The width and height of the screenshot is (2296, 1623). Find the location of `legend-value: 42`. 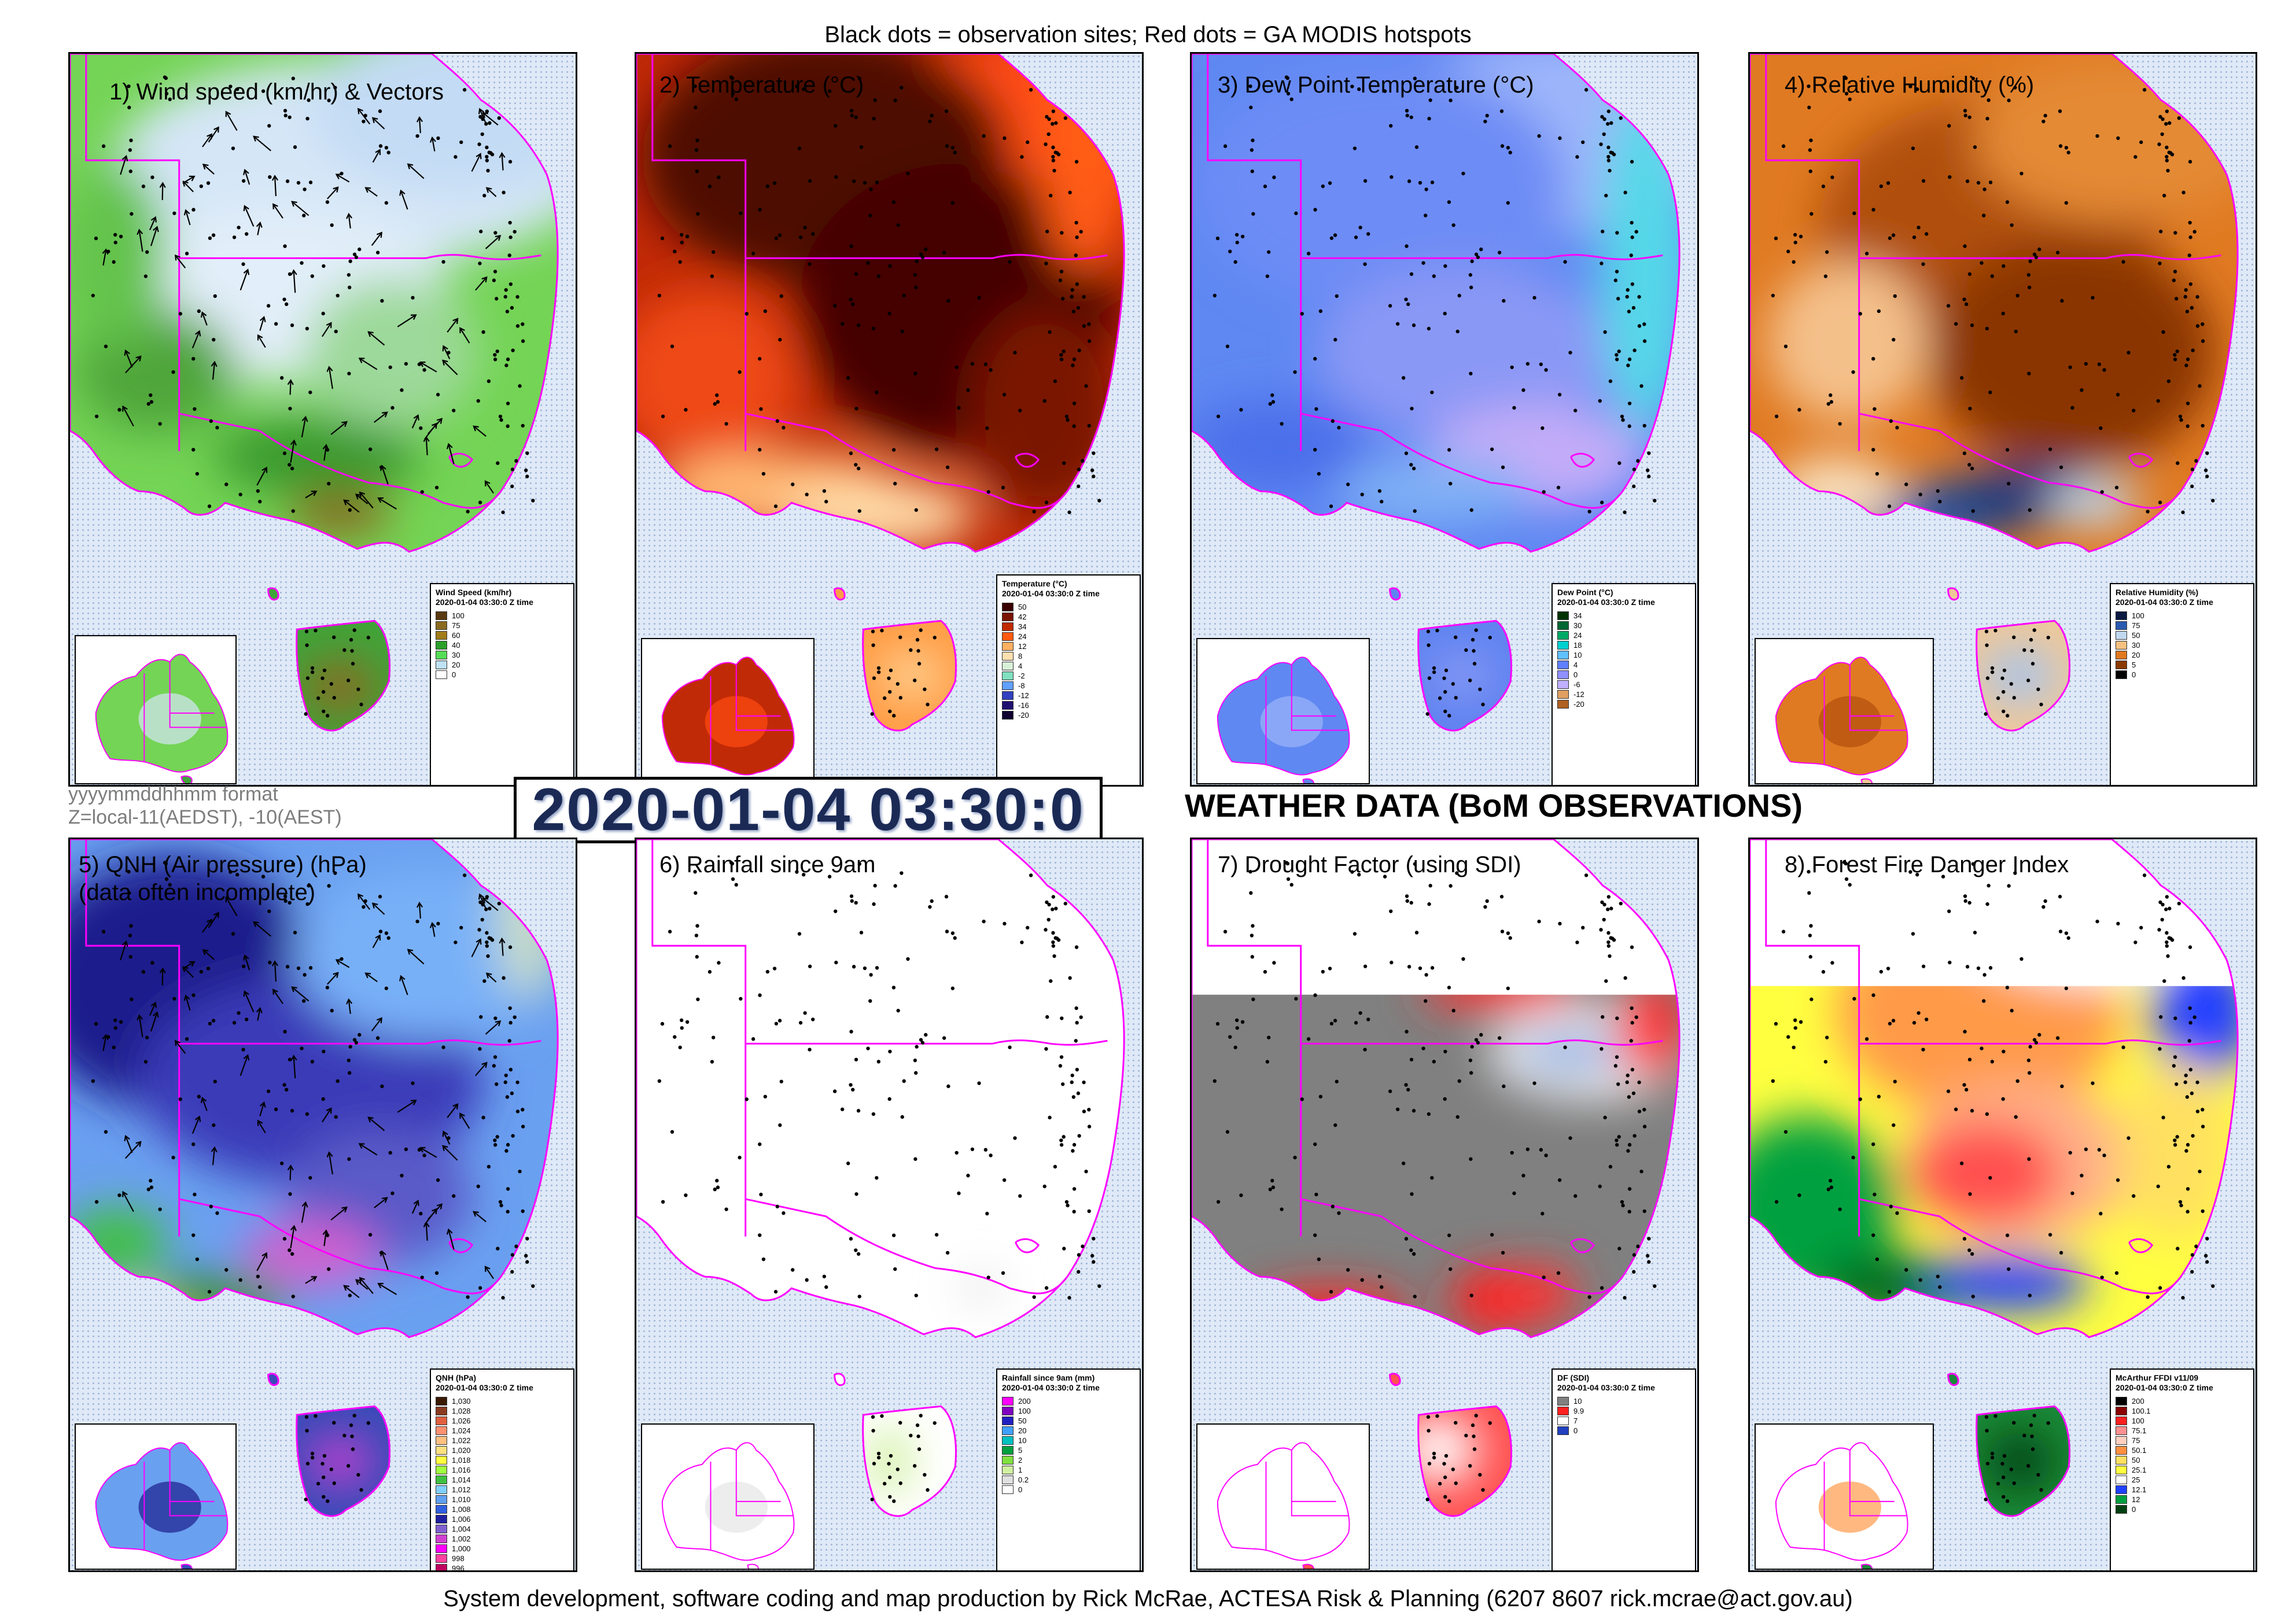

legend-value: 42 is located at coordinates (1022, 617).